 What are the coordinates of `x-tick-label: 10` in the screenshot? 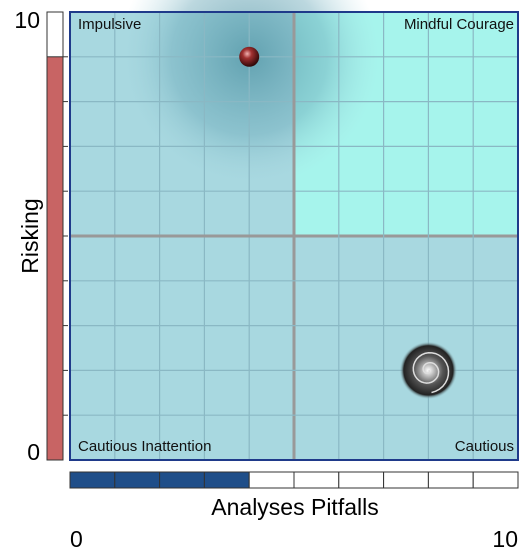 It's located at (505, 539).